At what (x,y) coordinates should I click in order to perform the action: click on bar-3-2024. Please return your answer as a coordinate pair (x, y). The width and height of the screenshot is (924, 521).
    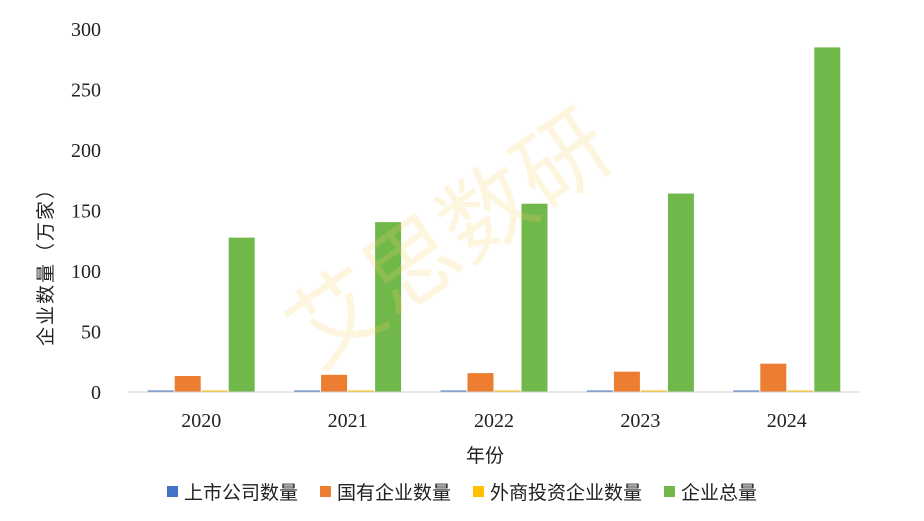
    Looking at the image, I should click on (800, 391).